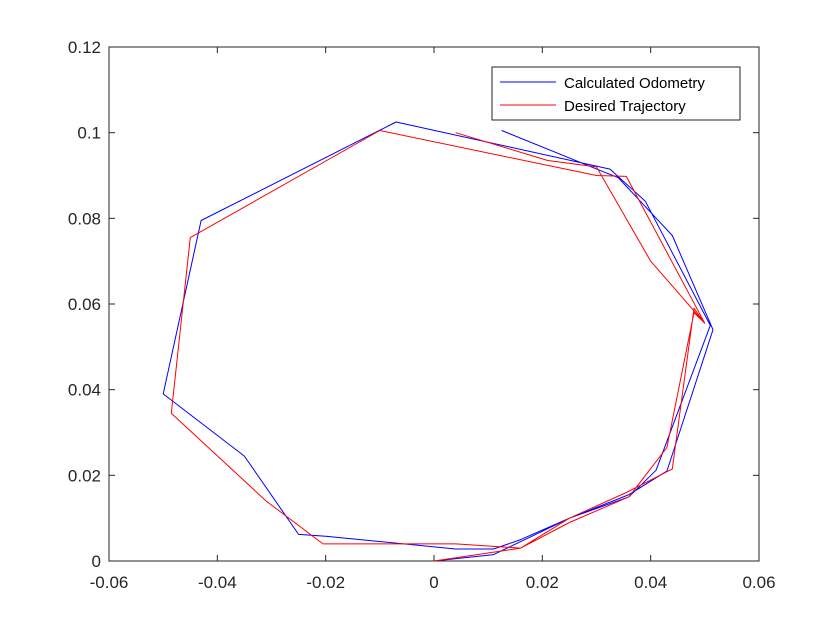 Image resolution: width=840 pixels, height=630 pixels. I want to click on legend: Calculated Odometry Desired Trajectory, so click(616, 93).